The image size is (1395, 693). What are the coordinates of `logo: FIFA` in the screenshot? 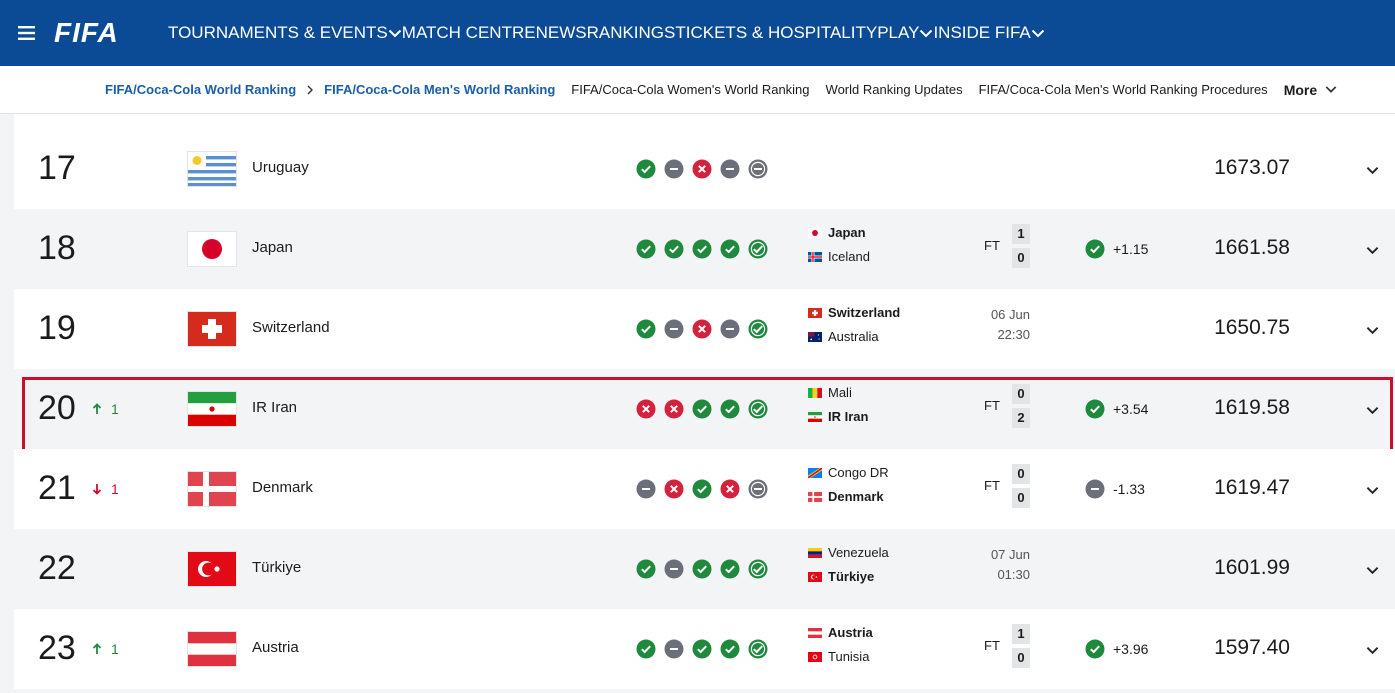 It's located at (86, 32).